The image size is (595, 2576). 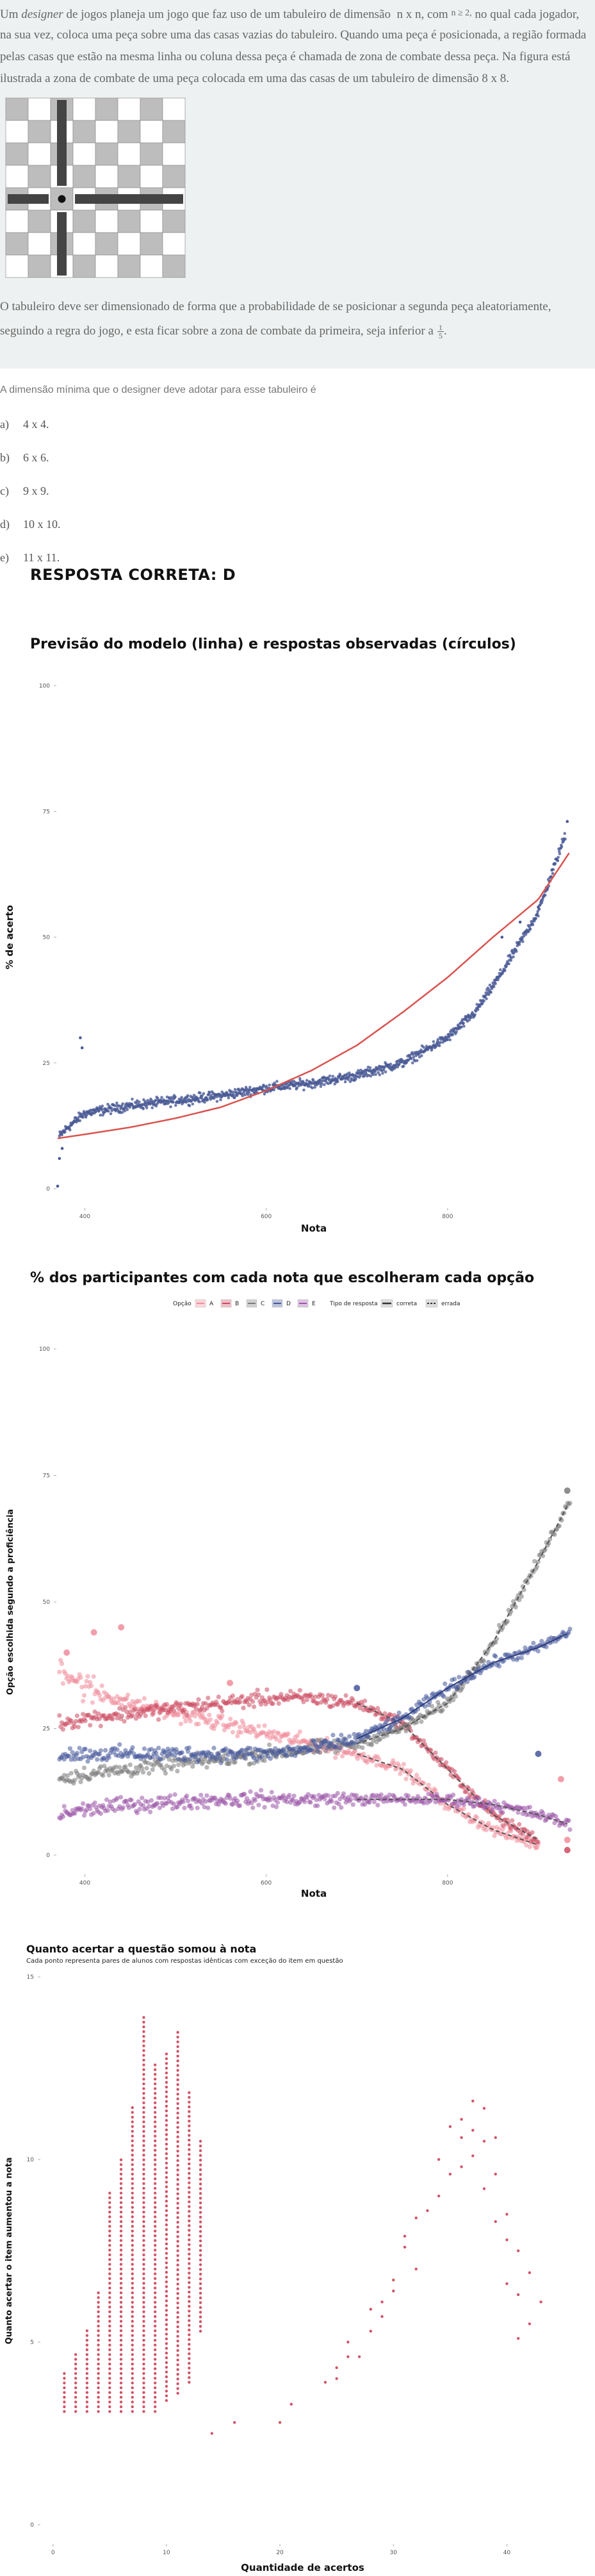 I want to click on chart1-ytick-label: 25, so click(x=46, y=1064).